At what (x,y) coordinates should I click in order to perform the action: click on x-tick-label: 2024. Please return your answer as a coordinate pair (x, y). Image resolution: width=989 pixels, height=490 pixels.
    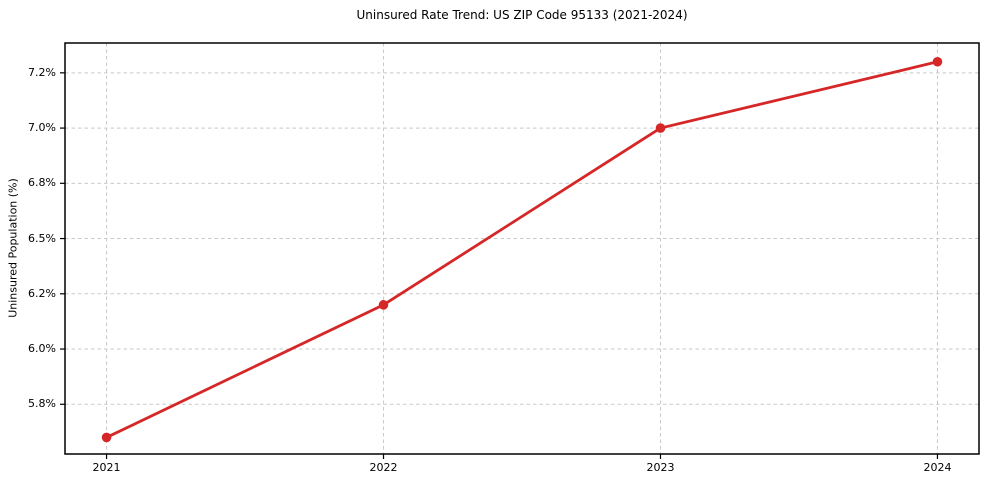
    Looking at the image, I should click on (937, 467).